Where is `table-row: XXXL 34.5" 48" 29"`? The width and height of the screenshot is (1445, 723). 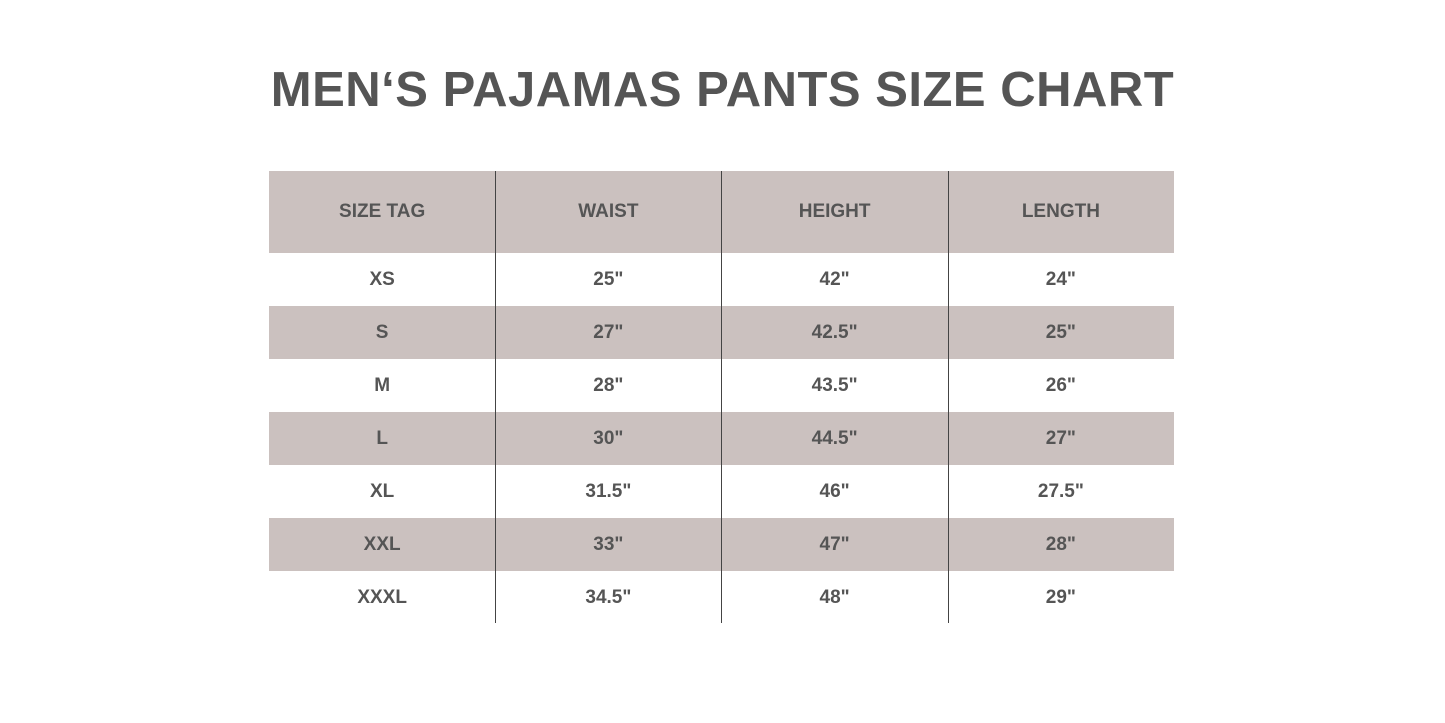 table-row: XXXL 34.5" 48" 29" is located at coordinates (721, 597).